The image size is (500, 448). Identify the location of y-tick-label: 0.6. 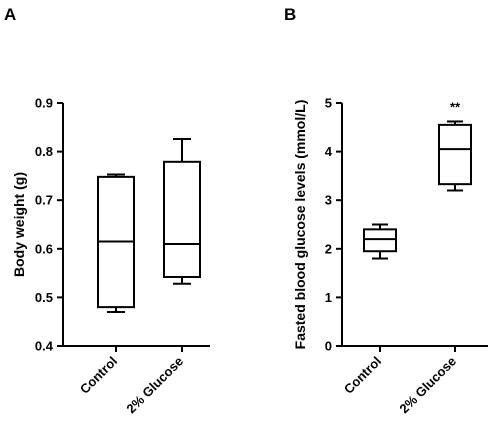
(44, 248).